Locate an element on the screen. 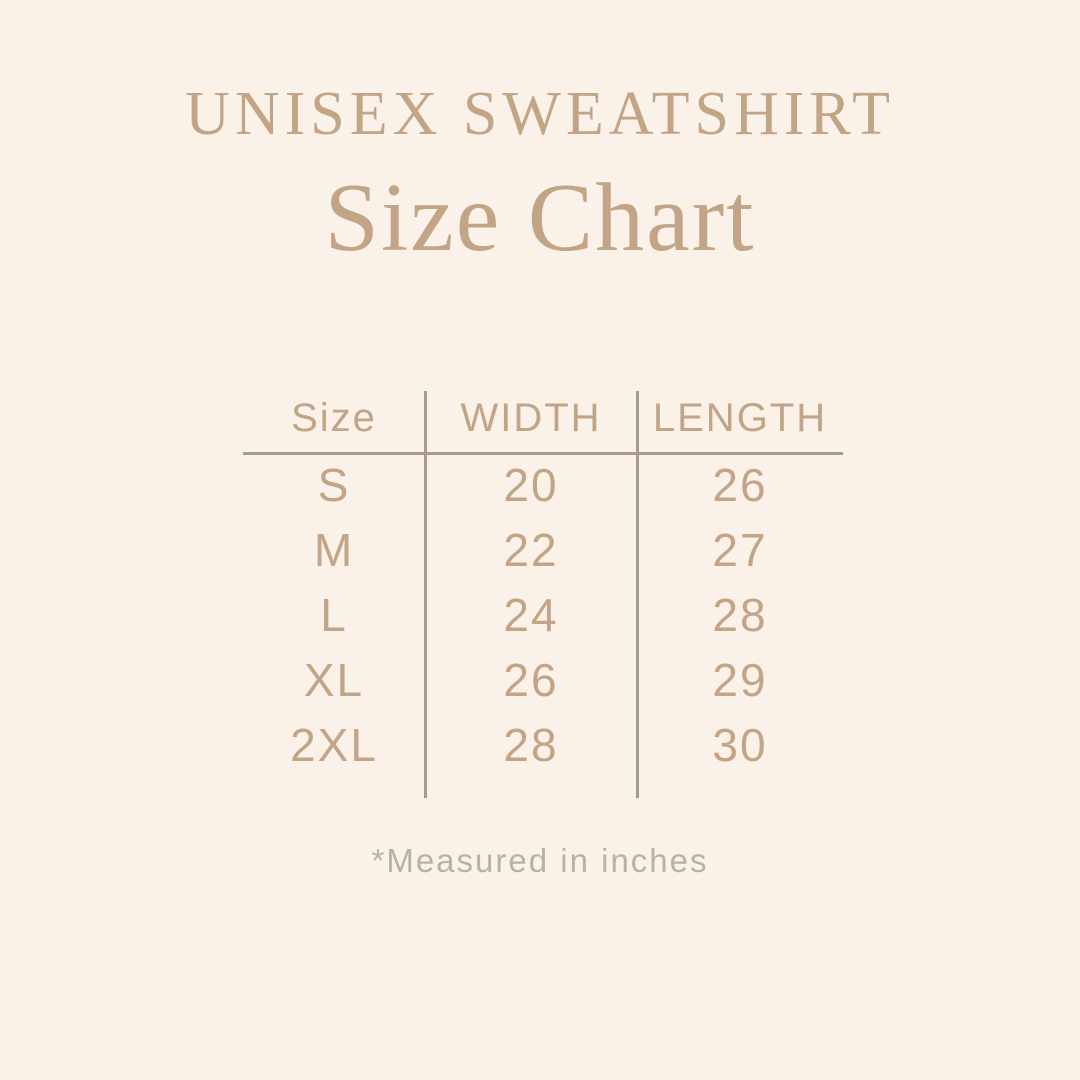 The image size is (1080, 1080). table-row: XL 26 29 is located at coordinates (543, 679).